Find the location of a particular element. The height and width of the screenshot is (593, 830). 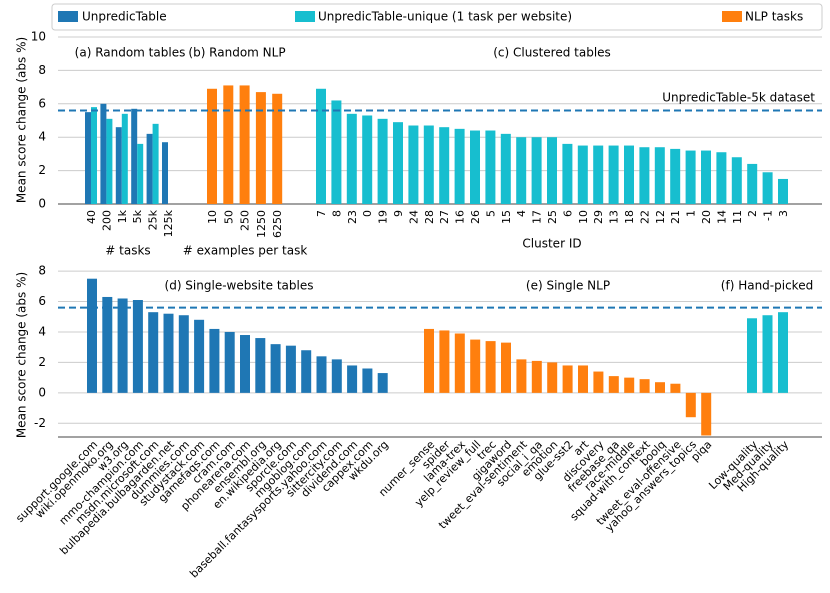

x-tick-label: 19 is located at coordinates (383, 217).